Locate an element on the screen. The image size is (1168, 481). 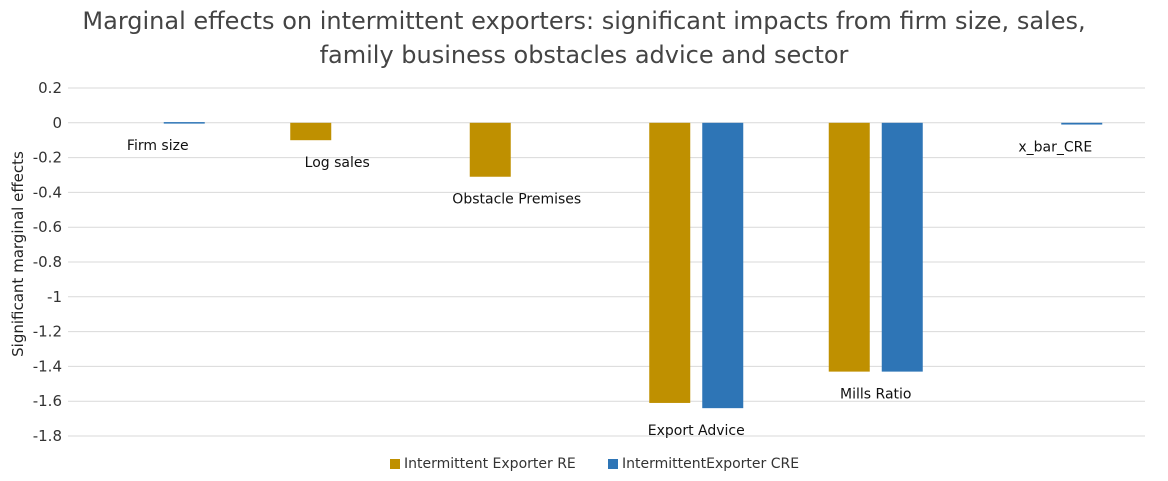
y-tick-label: 0 is located at coordinates (57, 123).